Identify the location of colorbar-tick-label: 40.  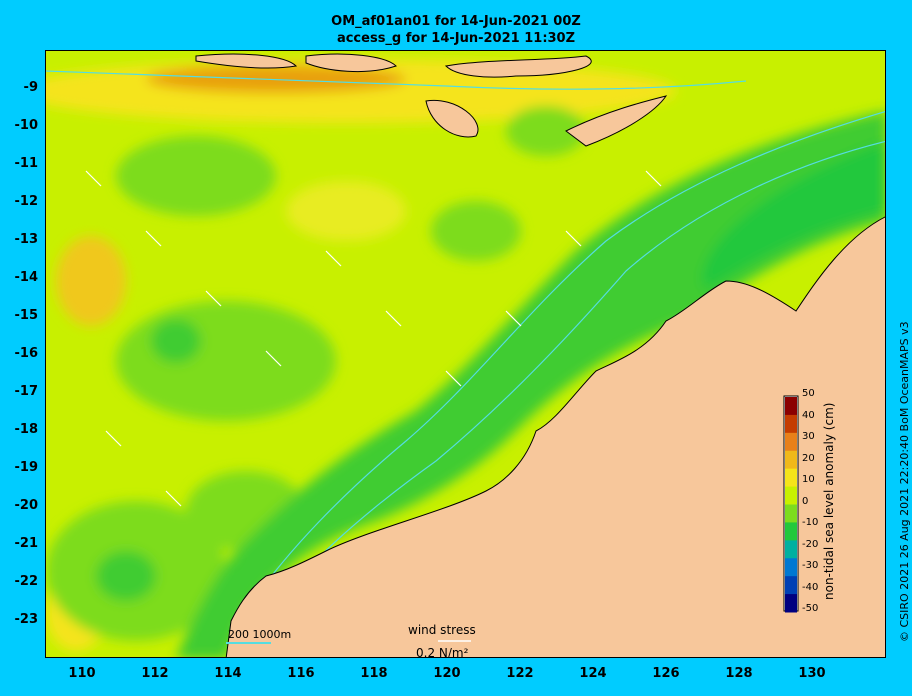
(808, 415).